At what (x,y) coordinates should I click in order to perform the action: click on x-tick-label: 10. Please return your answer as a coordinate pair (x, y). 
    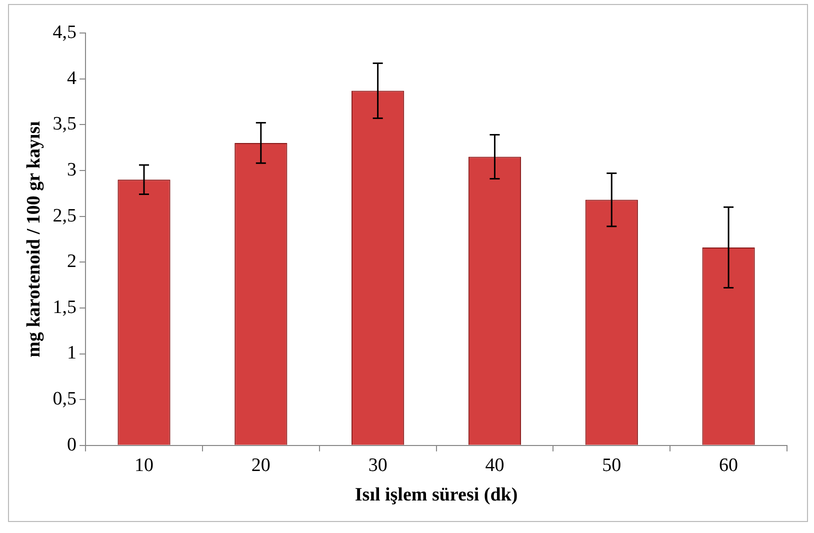
    Looking at the image, I should click on (144, 465).